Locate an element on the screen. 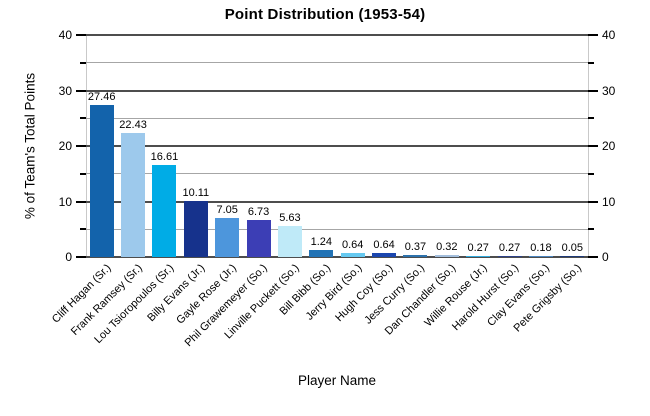 The width and height of the screenshot is (650, 416). y-tick-label-left: 30 is located at coordinates (65, 90).